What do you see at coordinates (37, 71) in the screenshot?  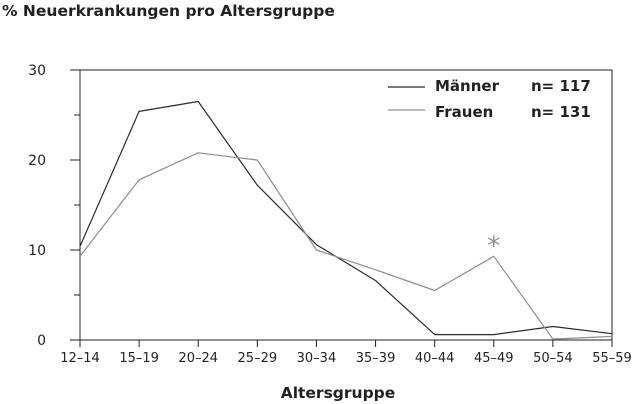 I see `y-tick-label: 30` at bounding box center [37, 71].